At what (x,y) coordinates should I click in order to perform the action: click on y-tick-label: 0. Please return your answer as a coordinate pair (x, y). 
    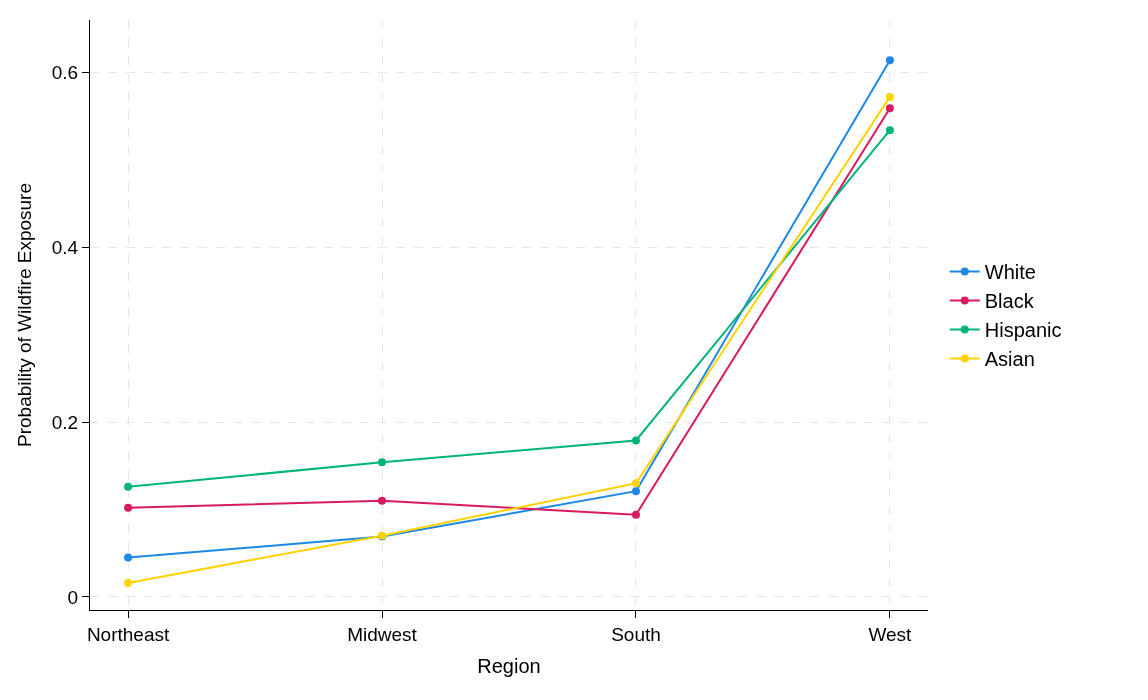
    Looking at the image, I should click on (73, 597).